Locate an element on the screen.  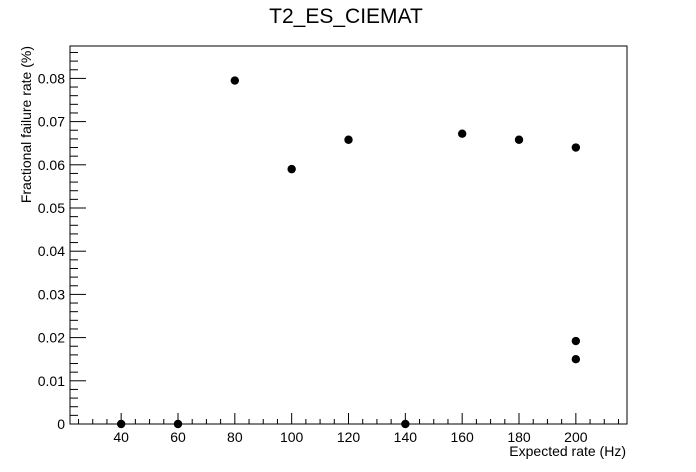
y-tick-label: 0.04 is located at coordinates (51, 251).